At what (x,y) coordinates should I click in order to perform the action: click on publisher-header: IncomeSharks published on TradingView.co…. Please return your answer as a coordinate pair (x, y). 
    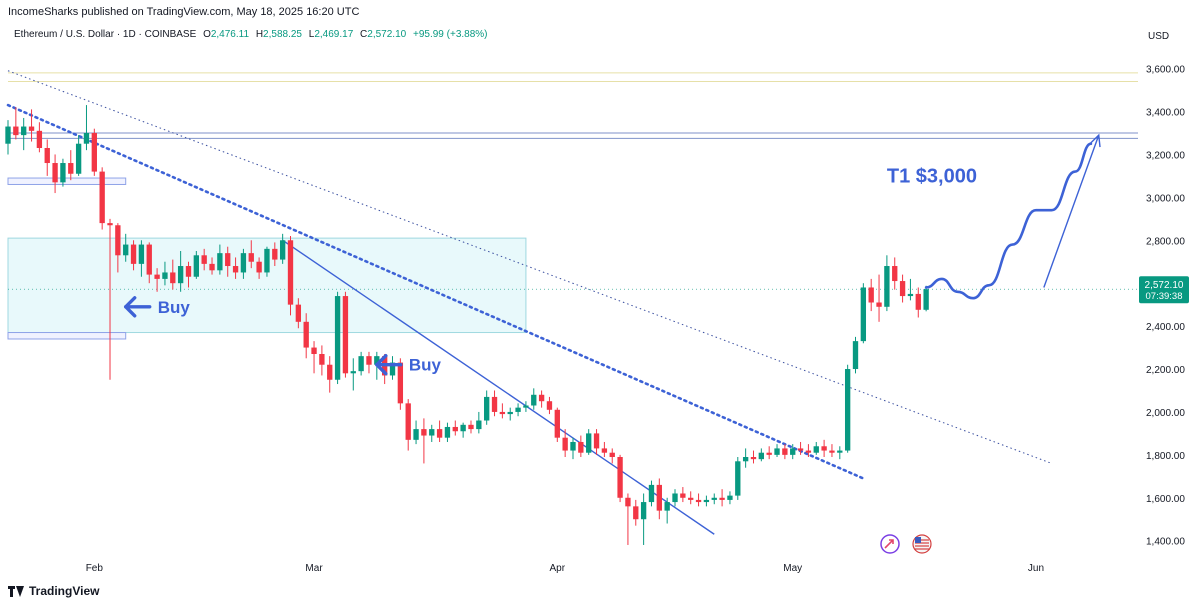
    Looking at the image, I should click on (184, 12).